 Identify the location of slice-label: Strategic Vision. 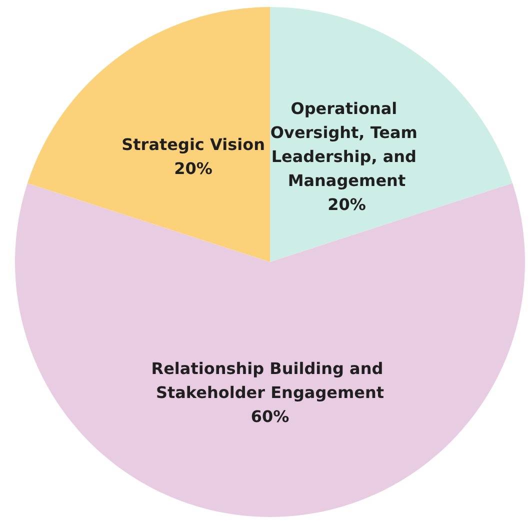
(193, 144).